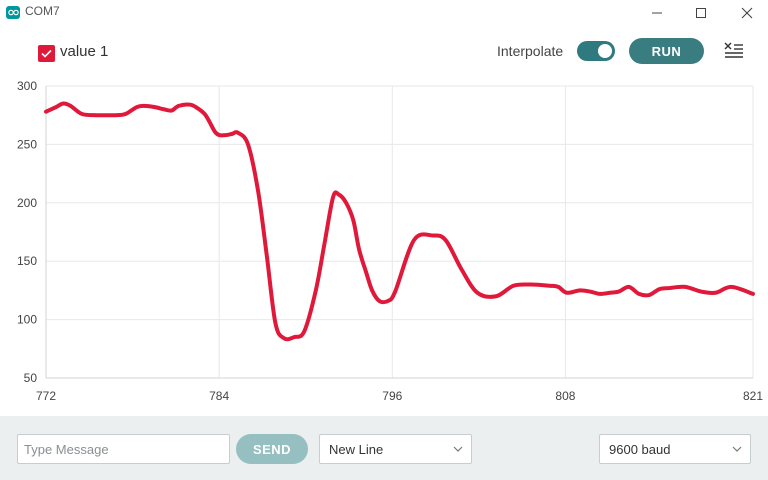 The width and height of the screenshot is (768, 480). I want to click on baud-rate-select: 9600 baud, so click(675, 449).